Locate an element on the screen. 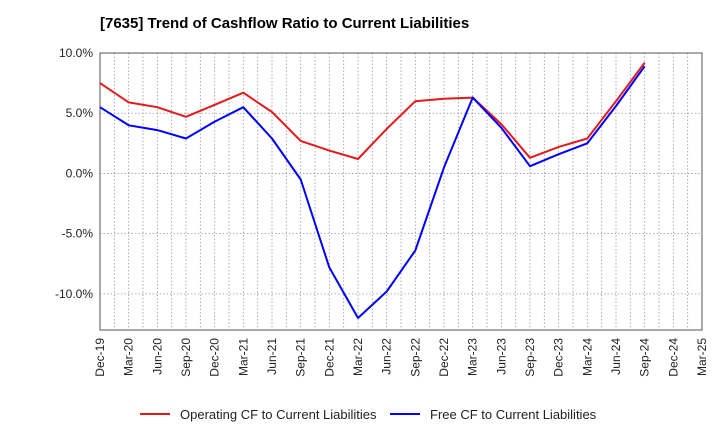 The height and width of the screenshot is (440, 720). x-tick-label: Dec-24 is located at coordinates (673, 357).